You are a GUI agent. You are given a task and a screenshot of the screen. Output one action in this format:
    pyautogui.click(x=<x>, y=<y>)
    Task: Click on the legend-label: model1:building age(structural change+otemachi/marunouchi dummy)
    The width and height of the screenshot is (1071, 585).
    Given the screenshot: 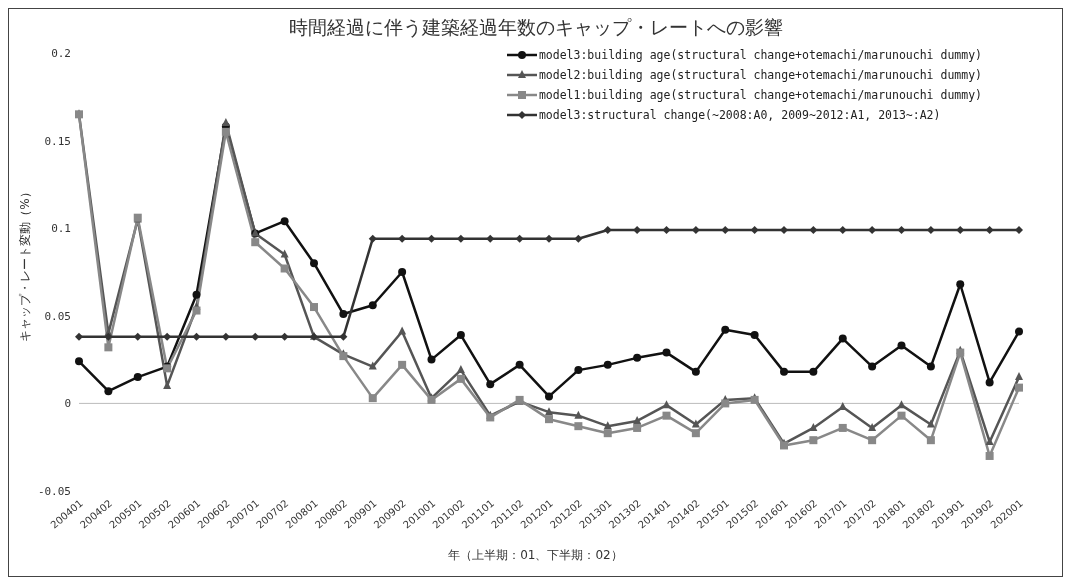 What is the action you would take?
    pyautogui.click(x=760, y=95)
    